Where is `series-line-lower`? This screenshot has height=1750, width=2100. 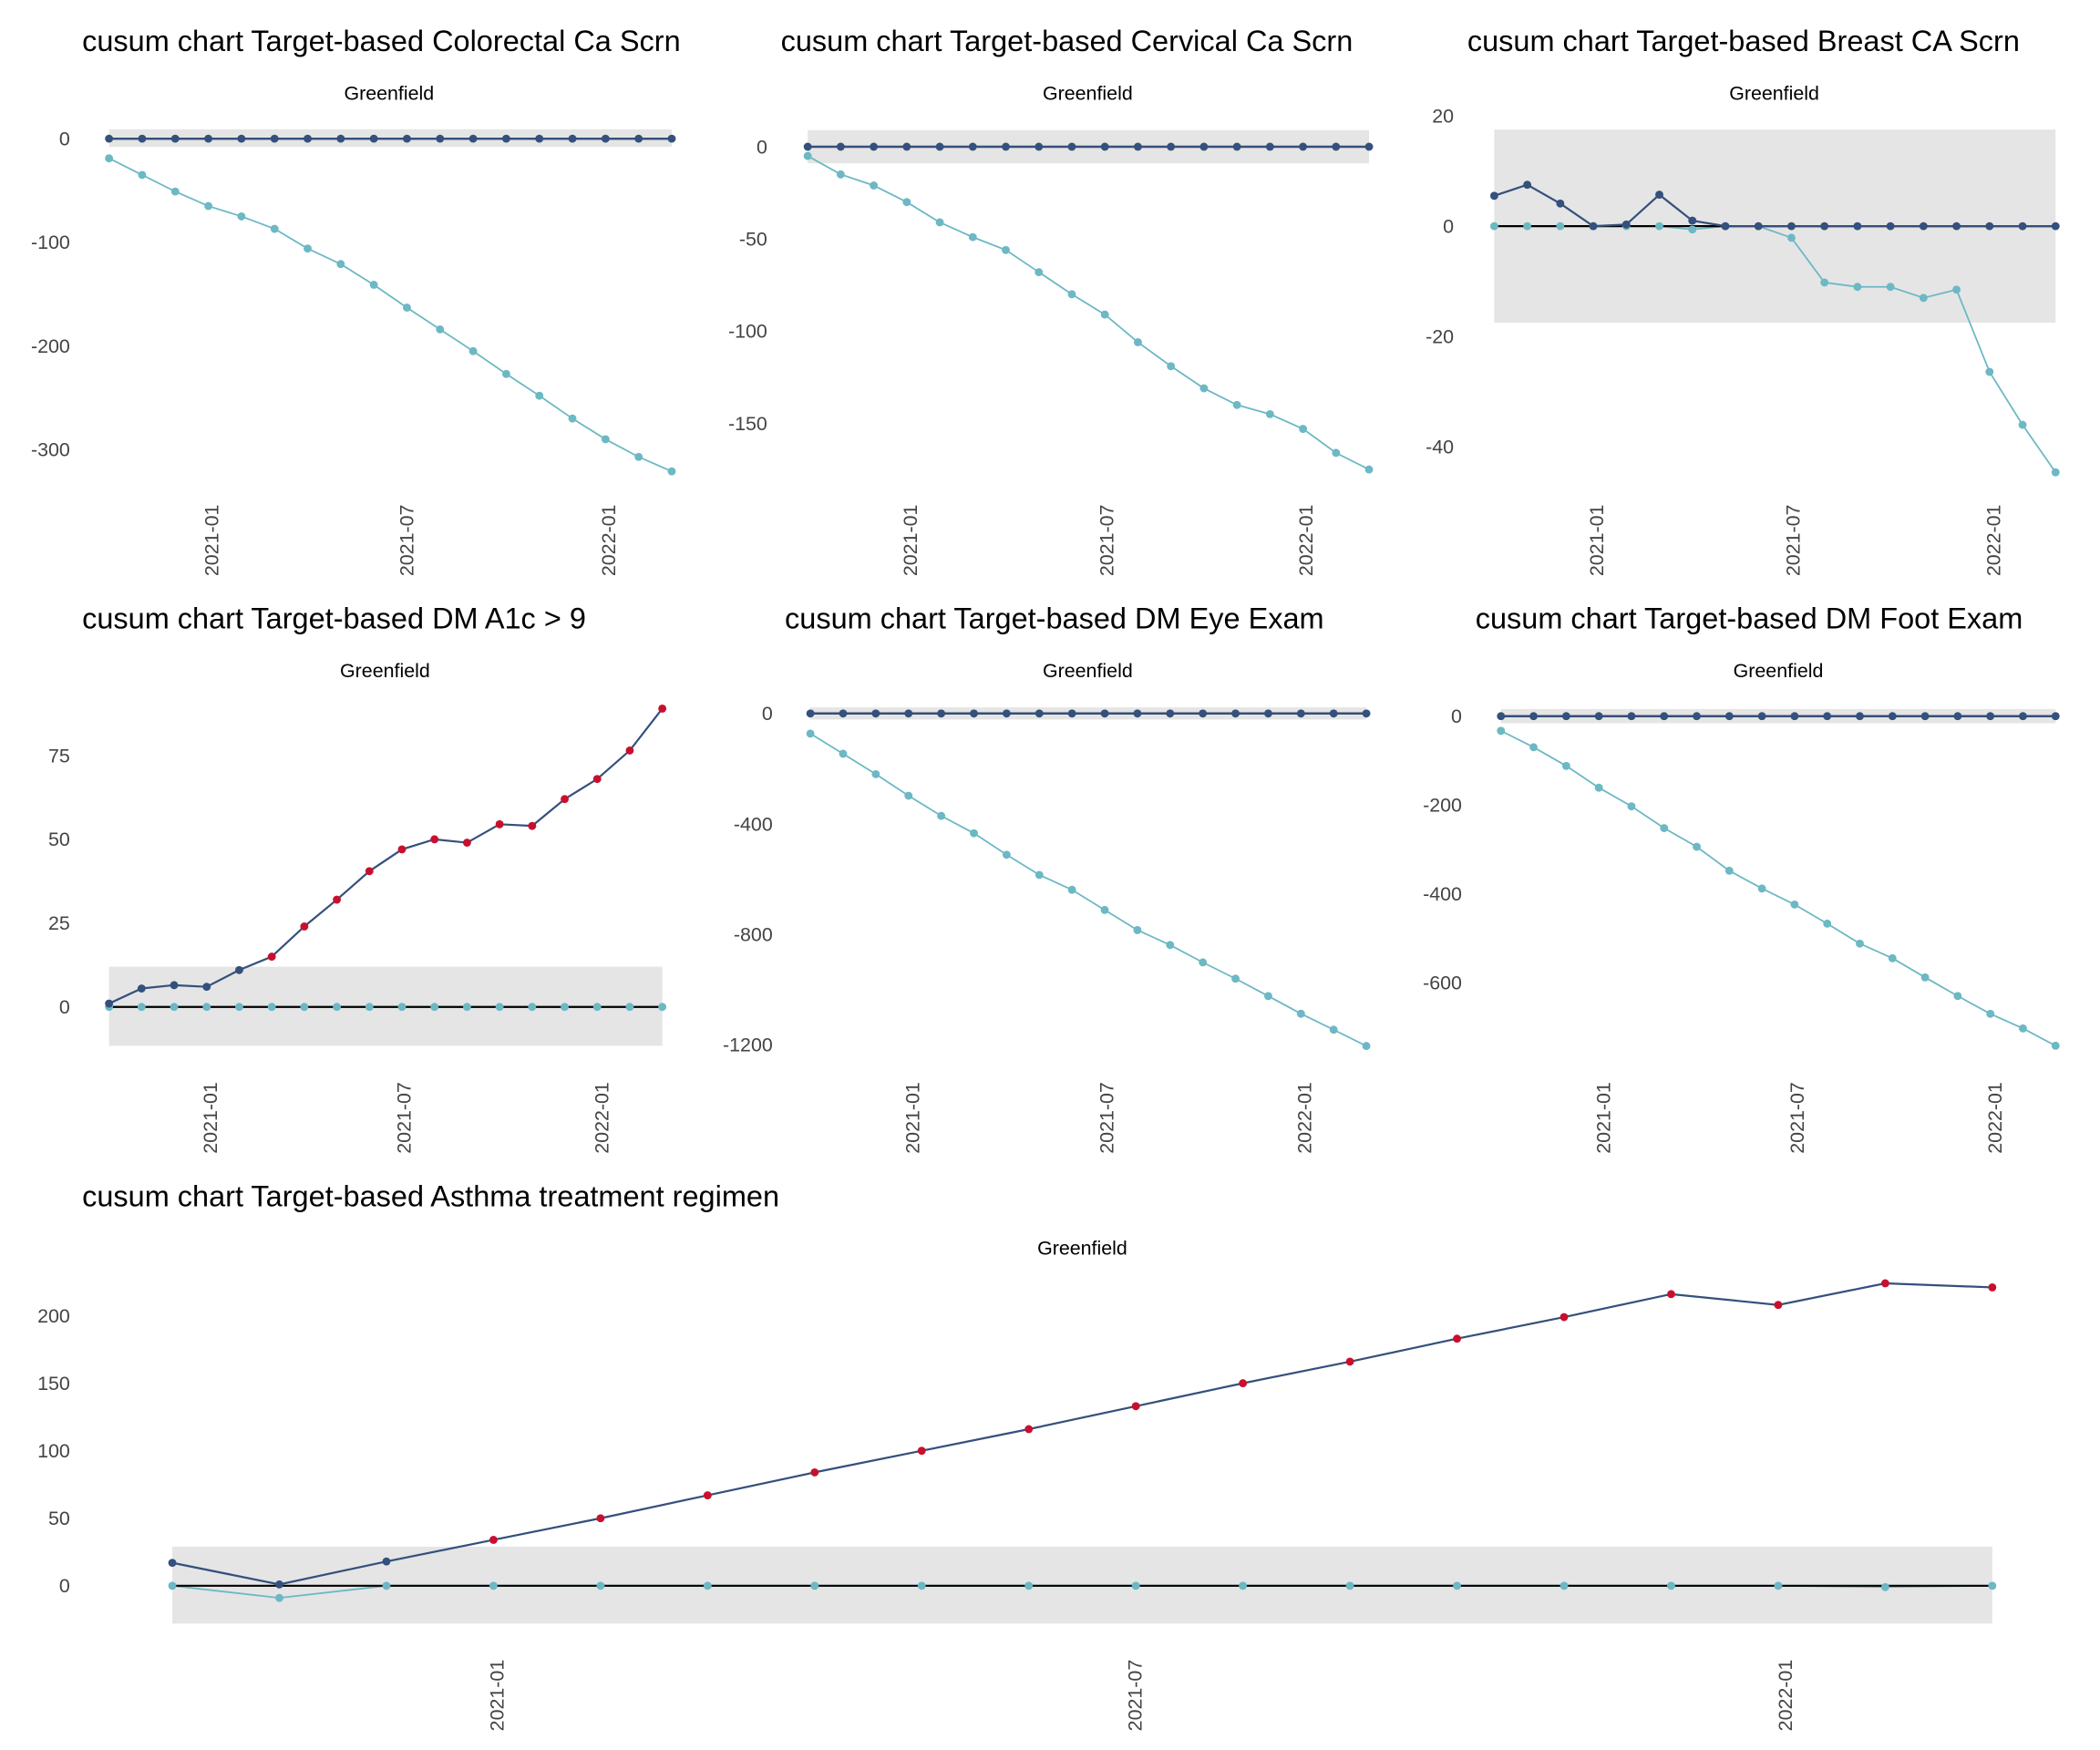
series-line-lower is located at coordinates (391, 314).